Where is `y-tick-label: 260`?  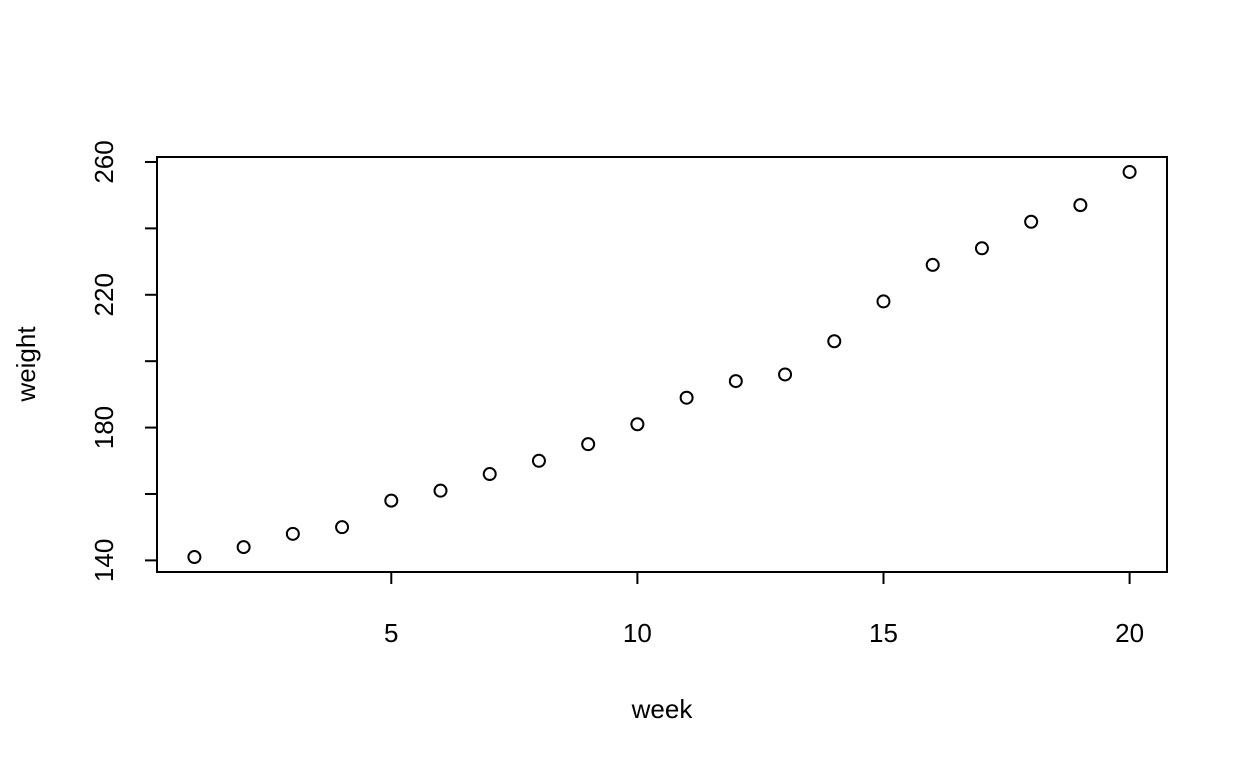 y-tick-label: 260 is located at coordinates (104, 161).